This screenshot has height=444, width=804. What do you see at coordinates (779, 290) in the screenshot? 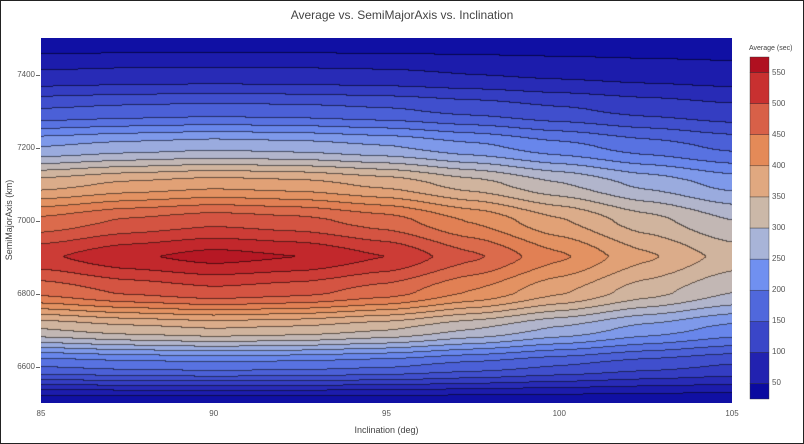
I see `colorbar-tick-label: 200` at bounding box center [779, 290].